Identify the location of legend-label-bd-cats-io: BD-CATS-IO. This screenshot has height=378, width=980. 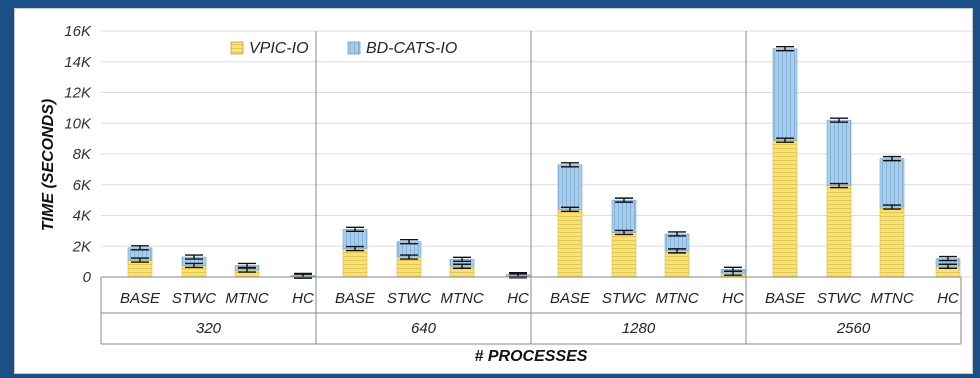
(411, 48).